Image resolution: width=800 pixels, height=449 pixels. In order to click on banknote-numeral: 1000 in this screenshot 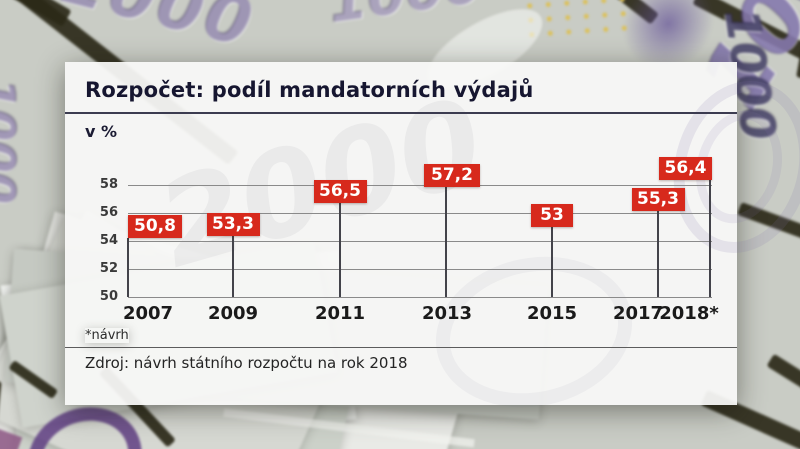, I will do `click(12, 141)`.